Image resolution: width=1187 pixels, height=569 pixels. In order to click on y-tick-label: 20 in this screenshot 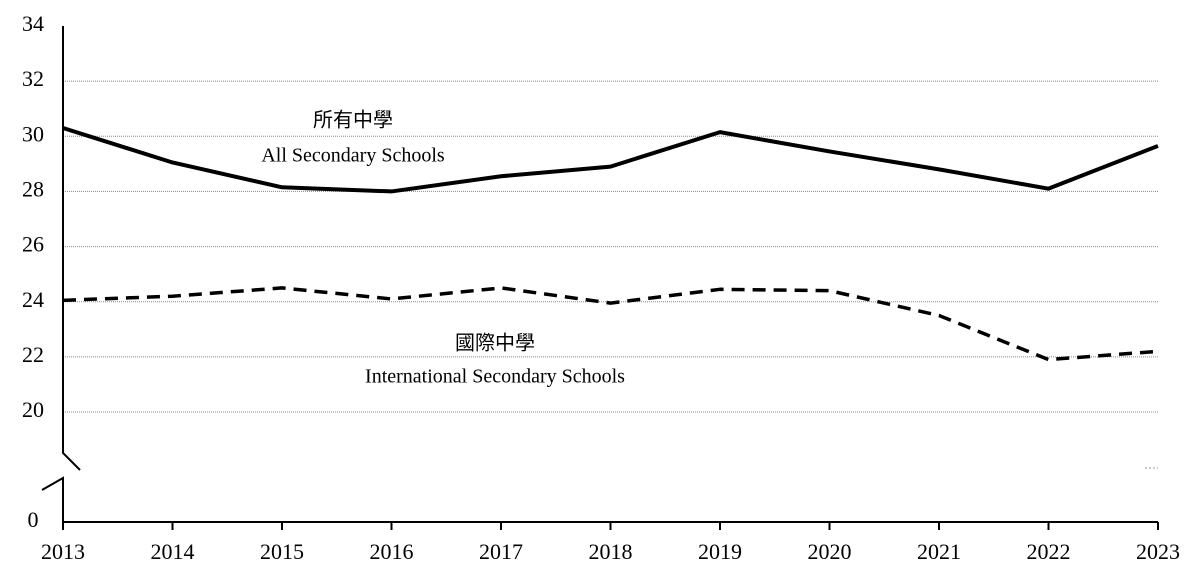, I will do `click(33, 409)`.